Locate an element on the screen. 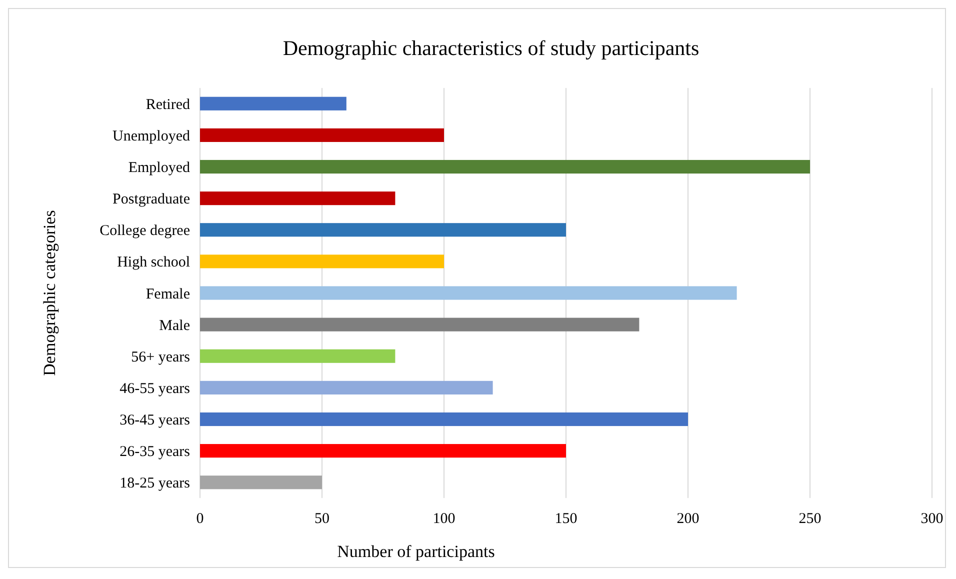  y-tick-label: Retired is located at coordinates (168, 104).